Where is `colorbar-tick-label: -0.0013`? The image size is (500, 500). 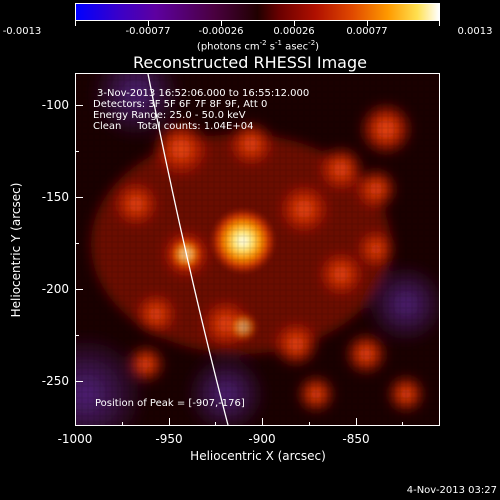 colorbar-tick-label: -0.0013 is located at coordinates (22, 31).